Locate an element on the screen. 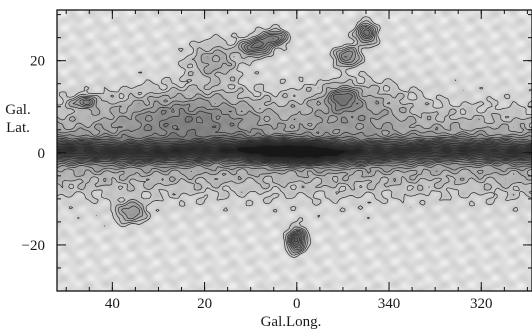 The width and height of the screenshot is (532, 336). y-tick-label: 20 is located at coordinates (37, 62).